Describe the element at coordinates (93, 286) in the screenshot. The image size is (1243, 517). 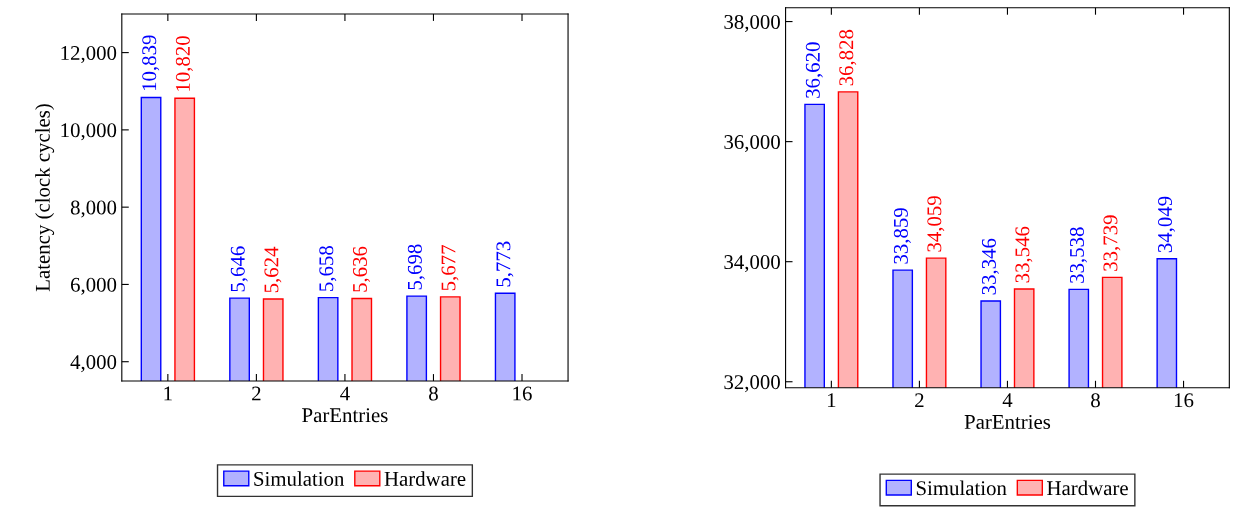
I see `y-tick-label: 6,000` at that location.